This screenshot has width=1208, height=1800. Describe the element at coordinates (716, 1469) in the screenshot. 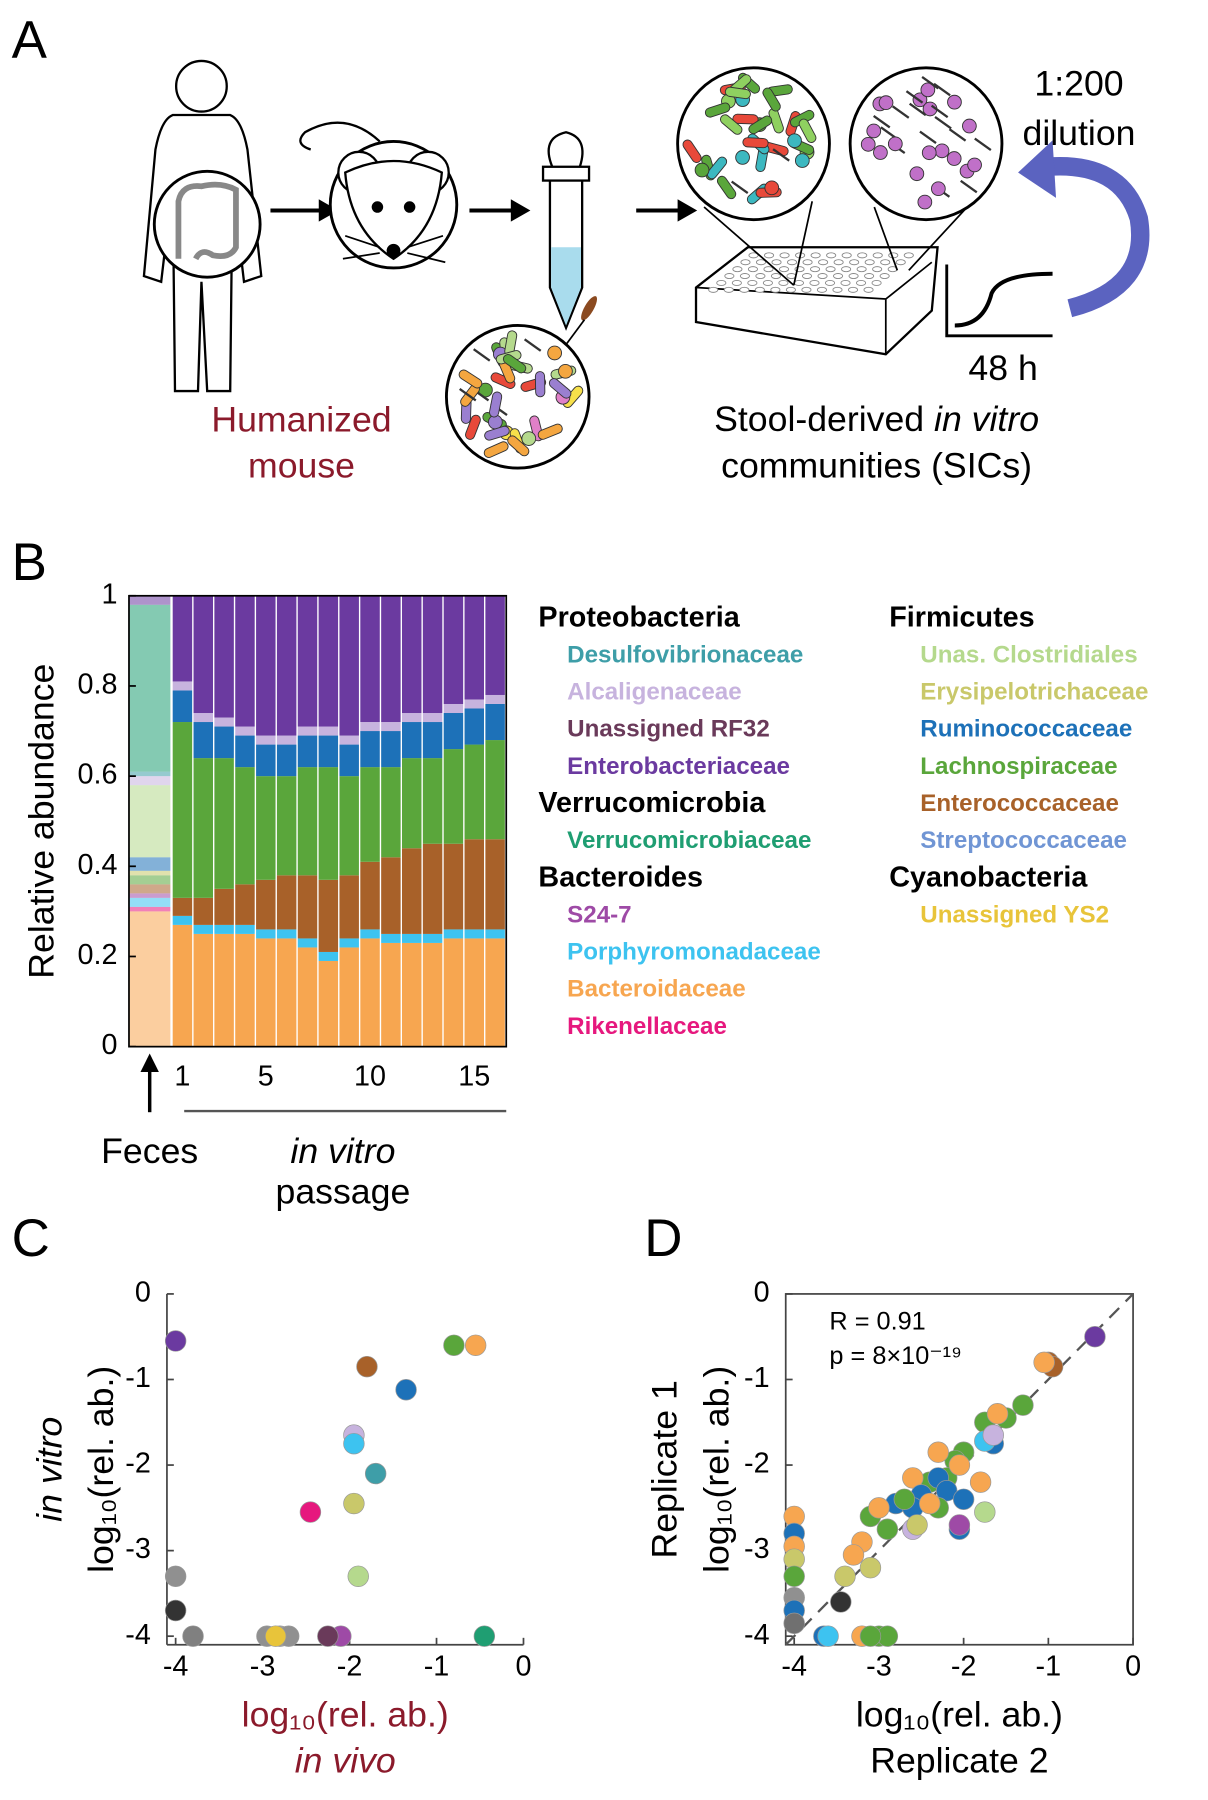

I see `y-axis-label: log₁₀(rel. ab.)` at that location.